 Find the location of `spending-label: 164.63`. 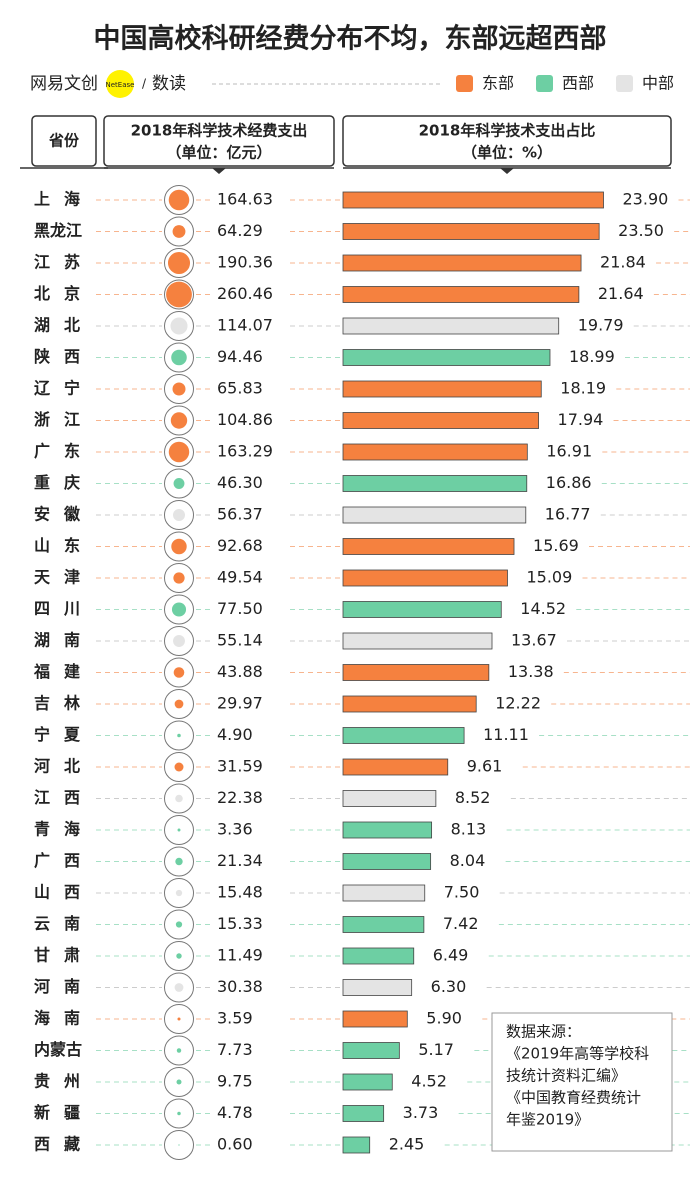

spending-label: 164.63 is located at coordinates (245, 199).